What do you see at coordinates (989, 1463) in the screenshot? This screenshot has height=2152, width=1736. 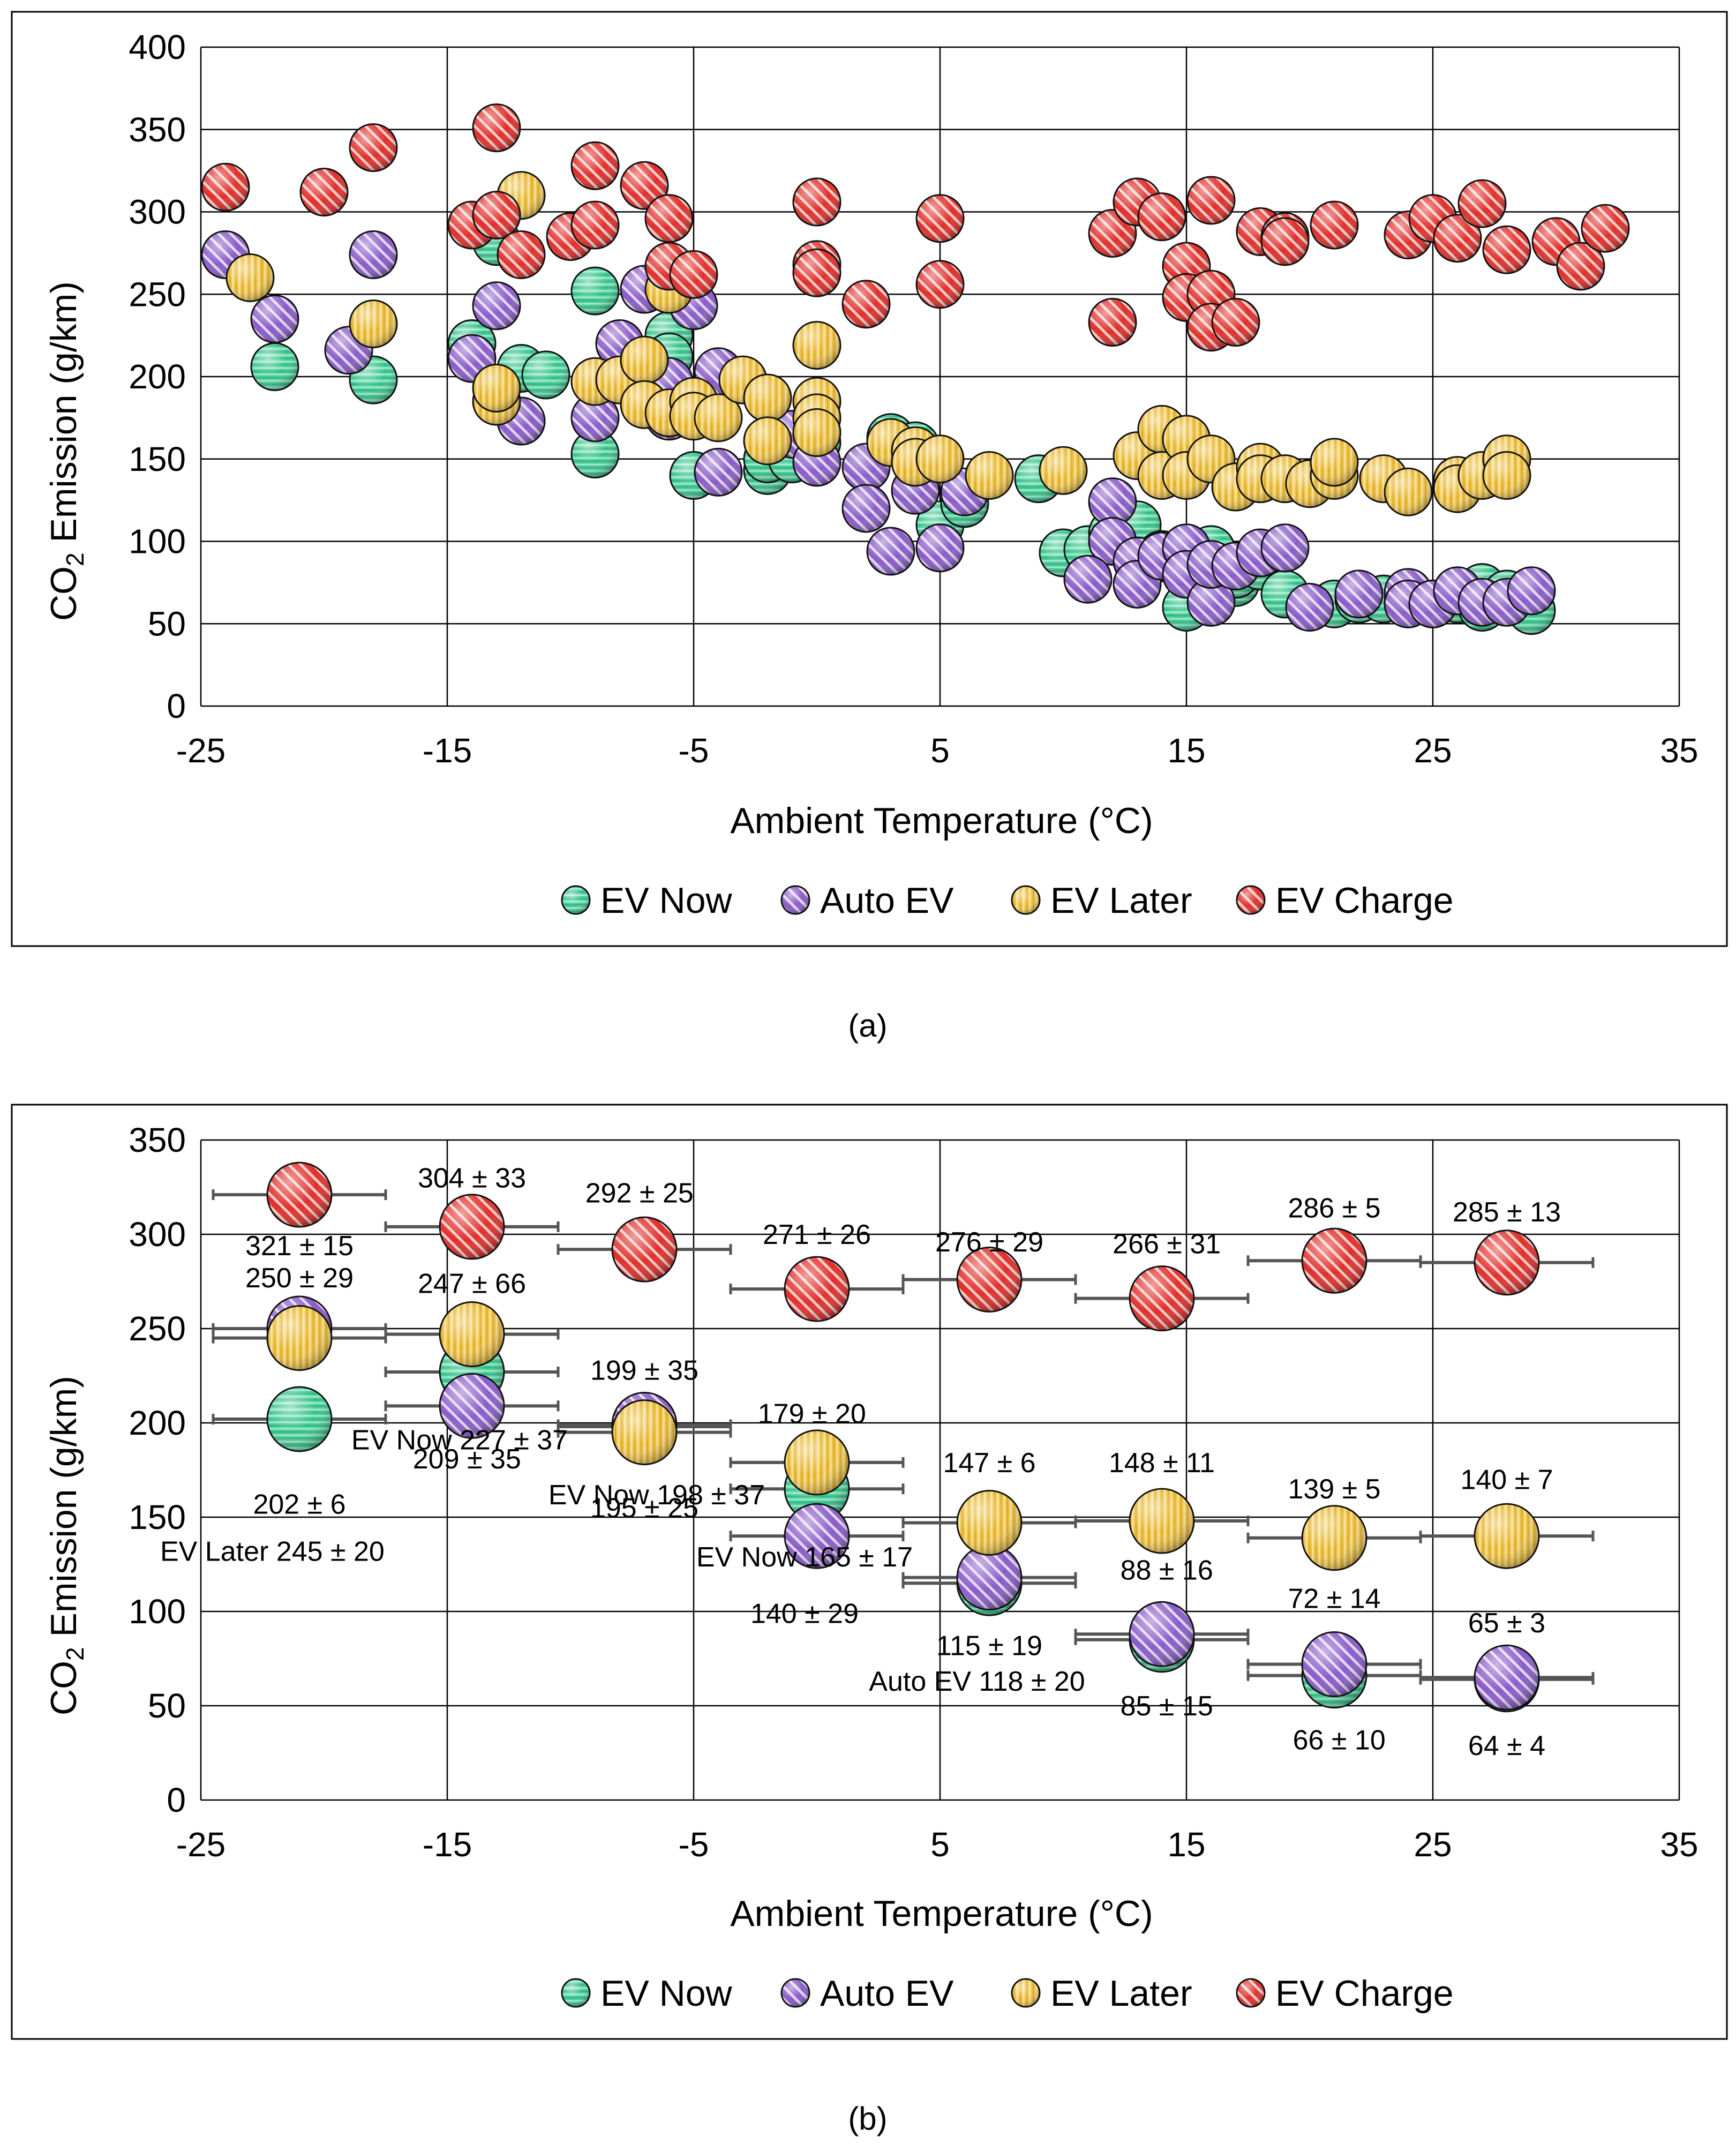 I see `data-label: 147 ± 6` at bounding box center [989, 1463].